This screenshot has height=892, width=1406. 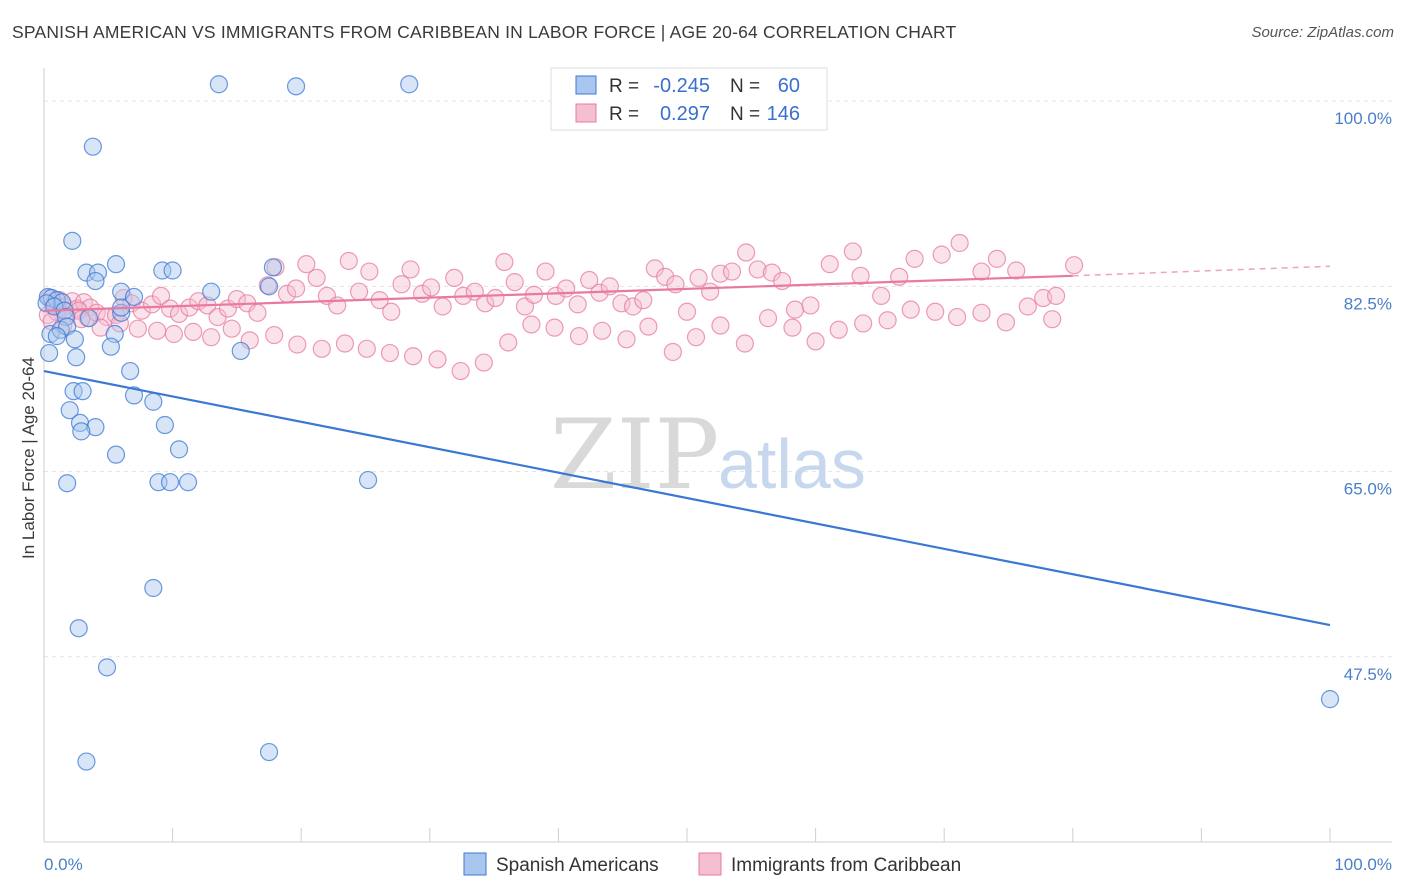 I want to click on legend-r-value-caribbean: 0.297, so click(x=685, y=114).